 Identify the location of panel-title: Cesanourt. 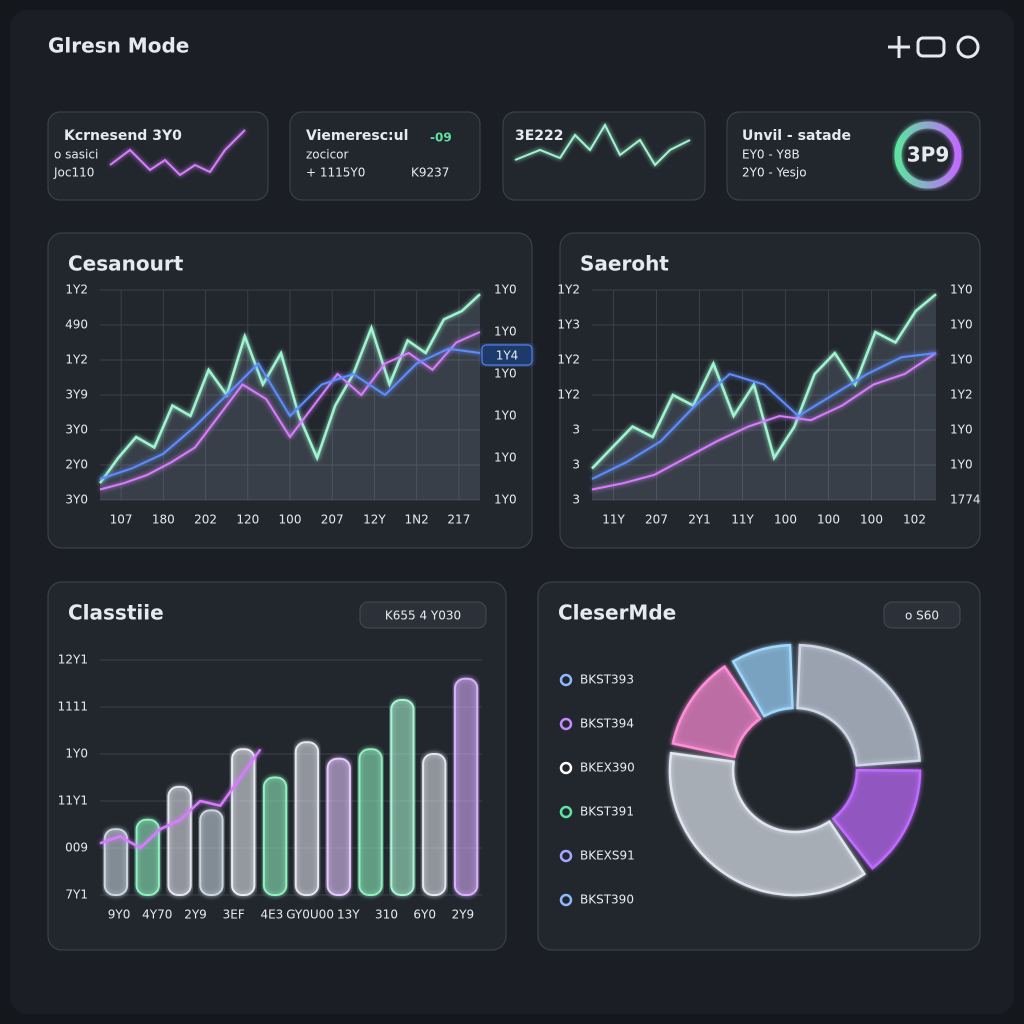
(126, 264).